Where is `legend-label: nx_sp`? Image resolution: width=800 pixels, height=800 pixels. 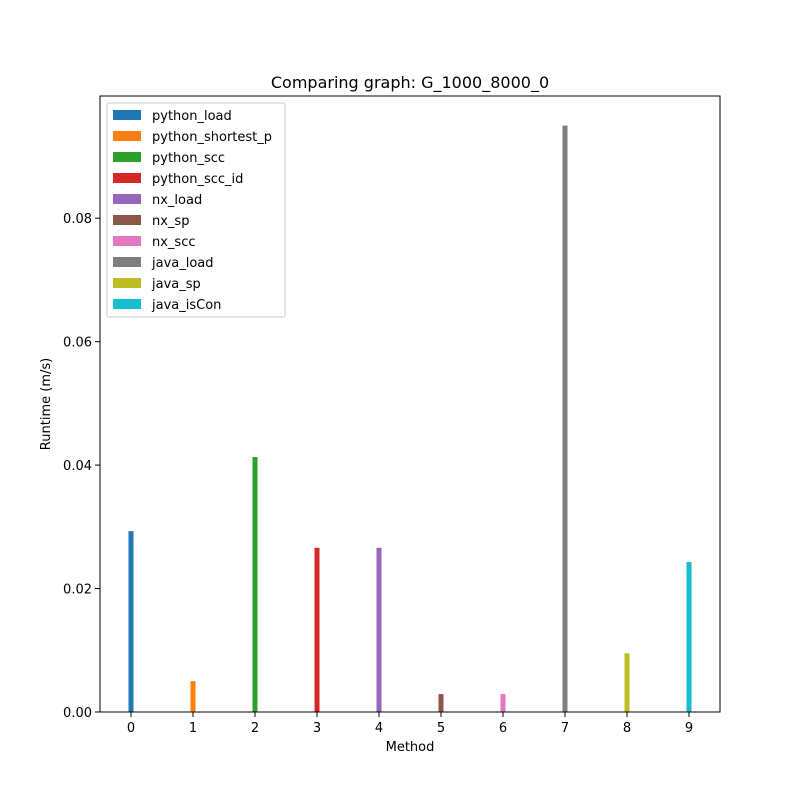
legend-label: nx_sp is located at coordinates (170, 221).